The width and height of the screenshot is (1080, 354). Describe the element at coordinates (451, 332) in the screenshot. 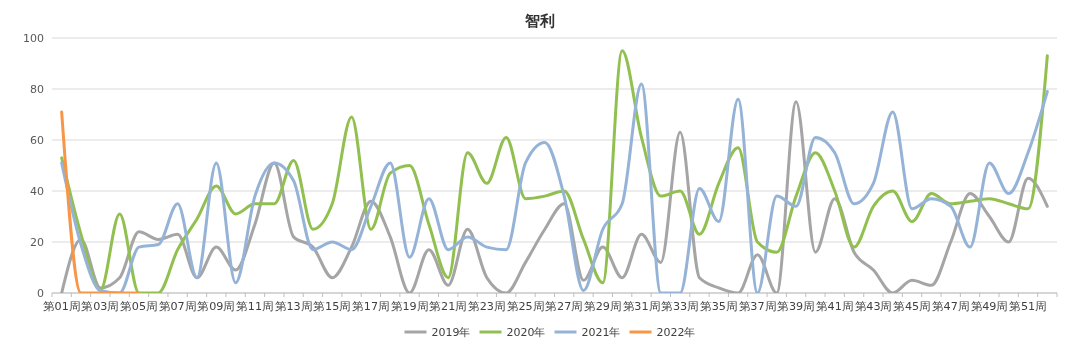

I see `legend-label: 2019年` at that location.